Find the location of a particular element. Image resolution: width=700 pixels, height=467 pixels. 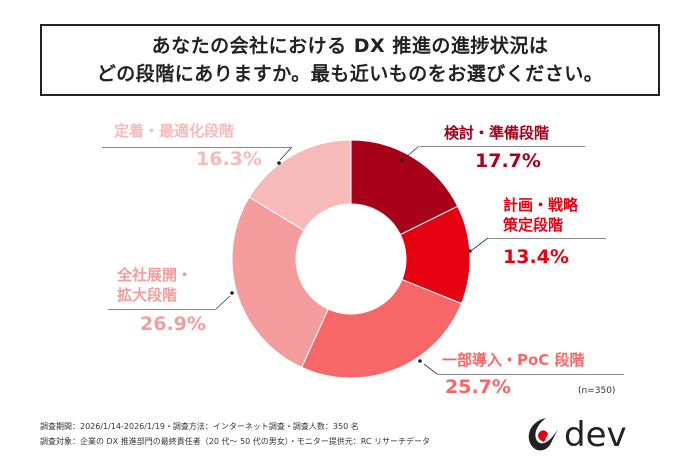

value-poc: 25.7% is located at coordinates (478, 387).